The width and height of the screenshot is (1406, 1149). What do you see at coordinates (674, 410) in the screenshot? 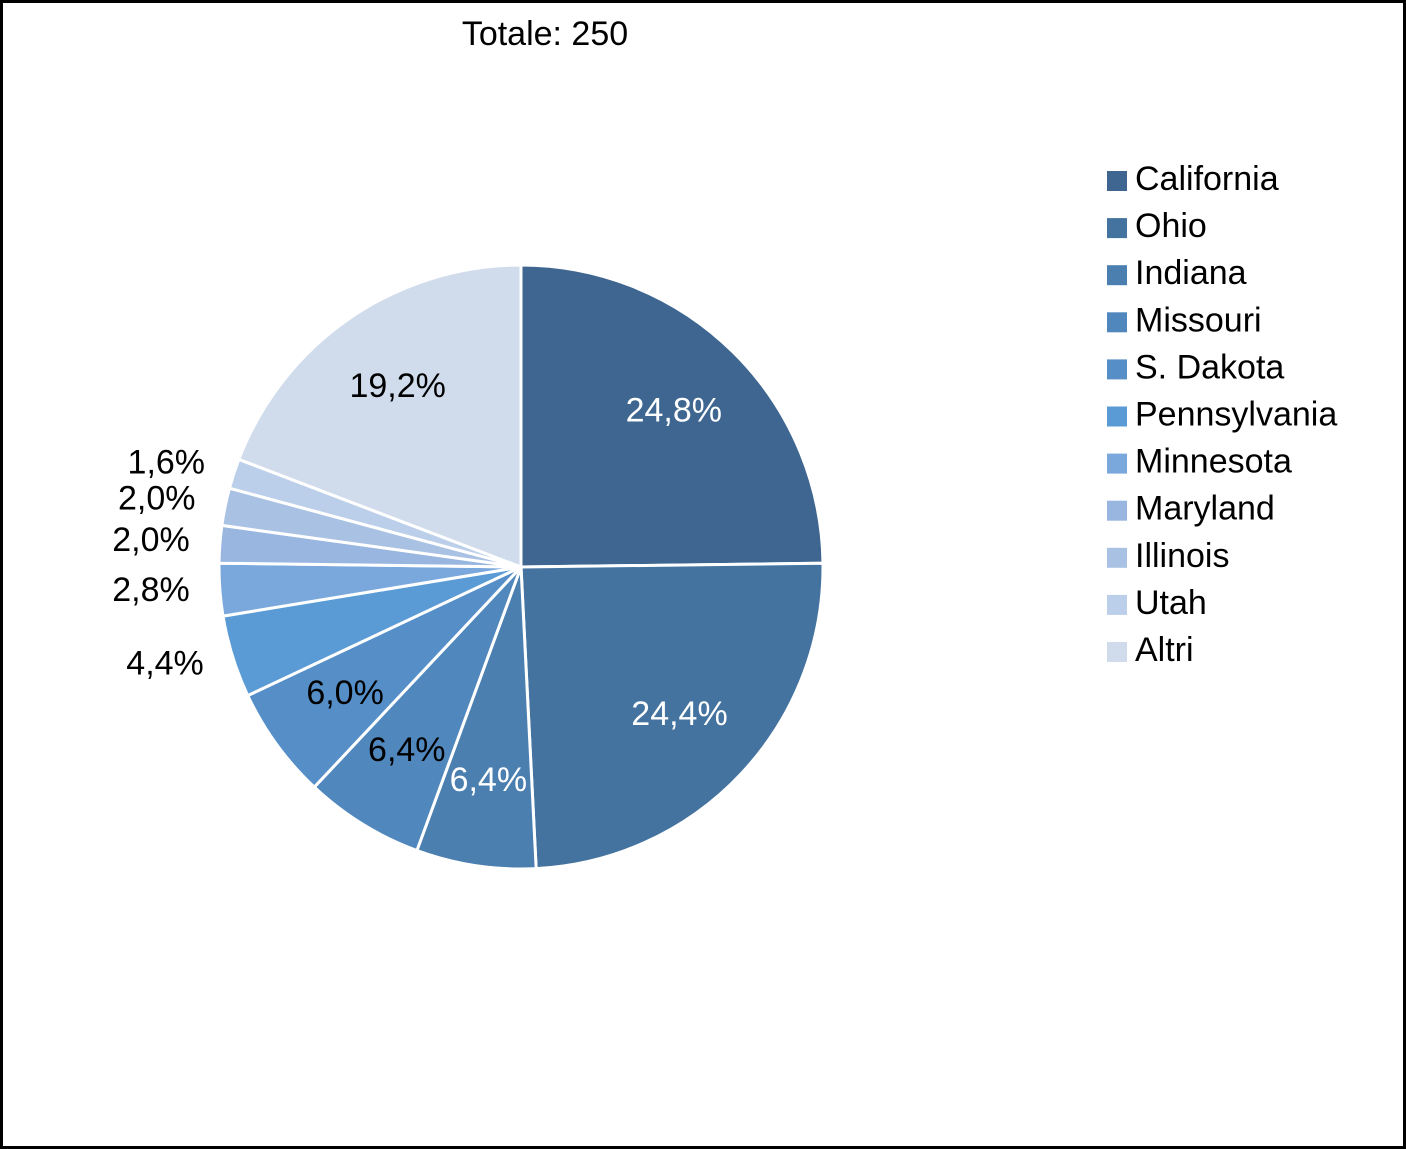
I see `data-label: 24,8%` at bounding box center [674, 410].